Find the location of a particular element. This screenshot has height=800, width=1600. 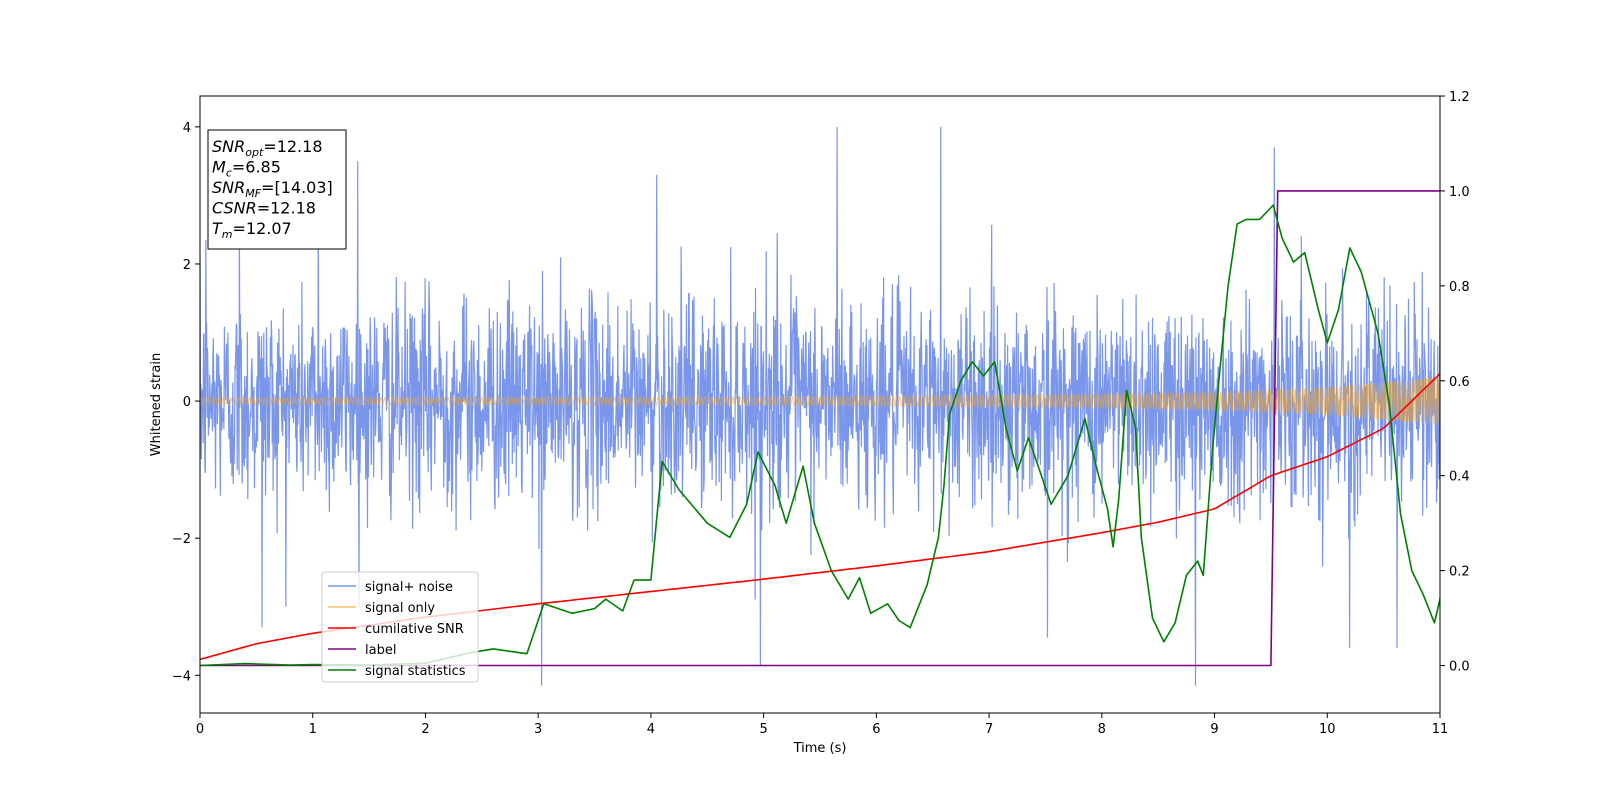

legend-label-label: label is located at coordinates (380, 650).